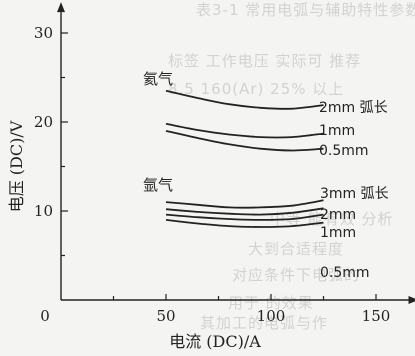 The width and height of the screenshot is (415, 356). What do you see at coordinates (338, 215) in the screenshot?
I see `series-label: 2mm` at bounding box center [338, 215].